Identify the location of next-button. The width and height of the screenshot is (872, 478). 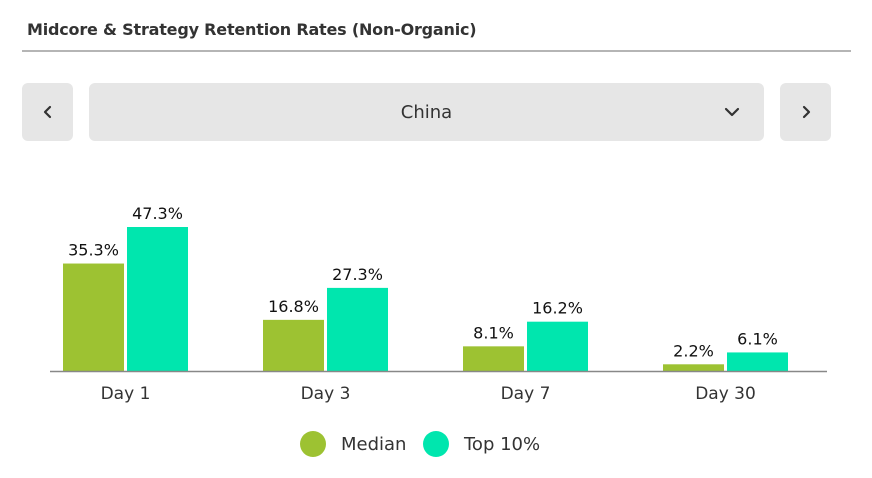
(805, 112).